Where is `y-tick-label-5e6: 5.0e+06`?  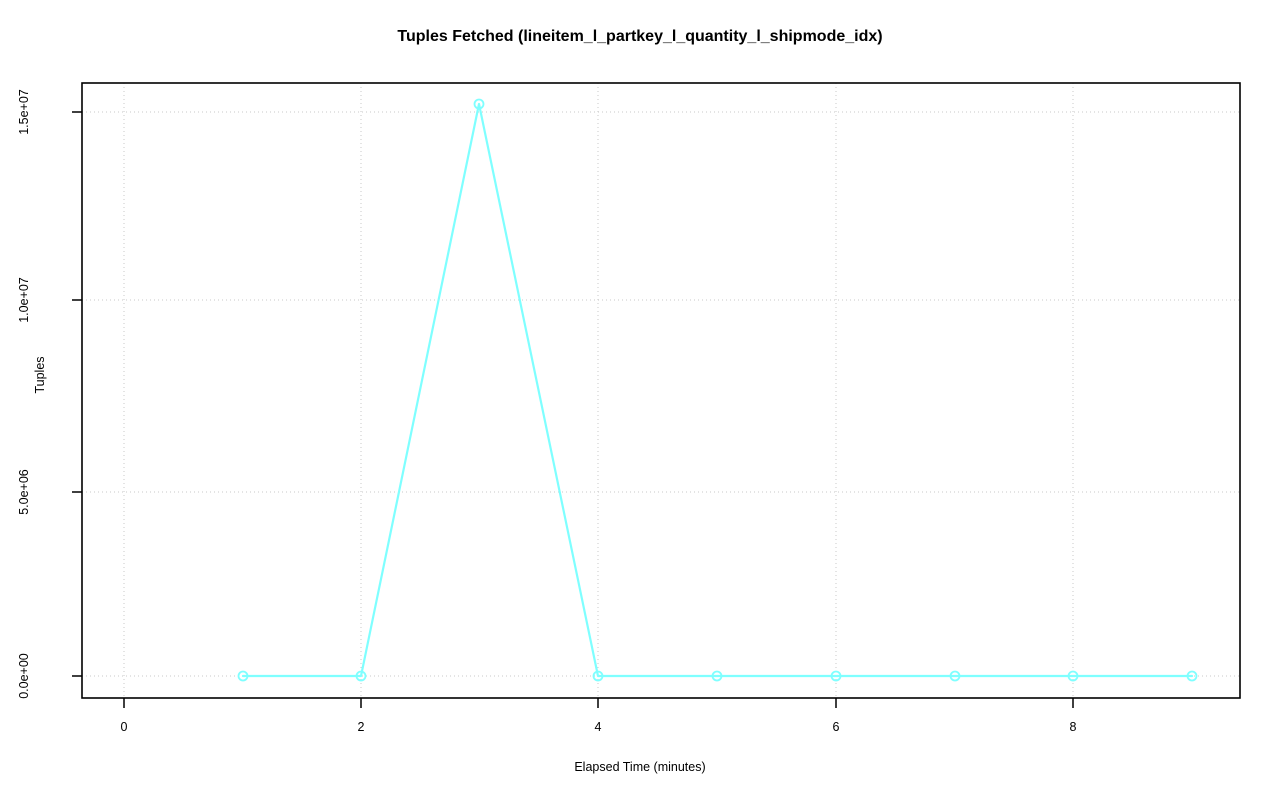
y-tick-label-5e6: 5.0e+06 is located at coordinates (24, 492).